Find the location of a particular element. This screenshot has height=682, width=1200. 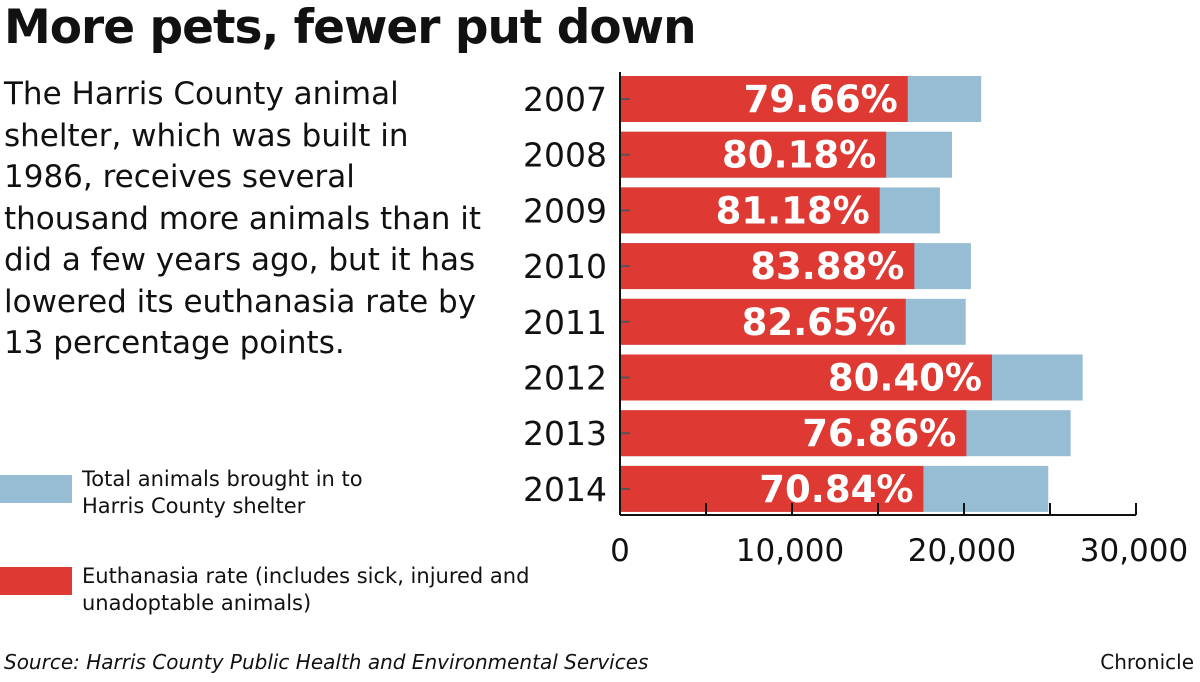

data-label: 82.65% is located at coordinates (819, 322).